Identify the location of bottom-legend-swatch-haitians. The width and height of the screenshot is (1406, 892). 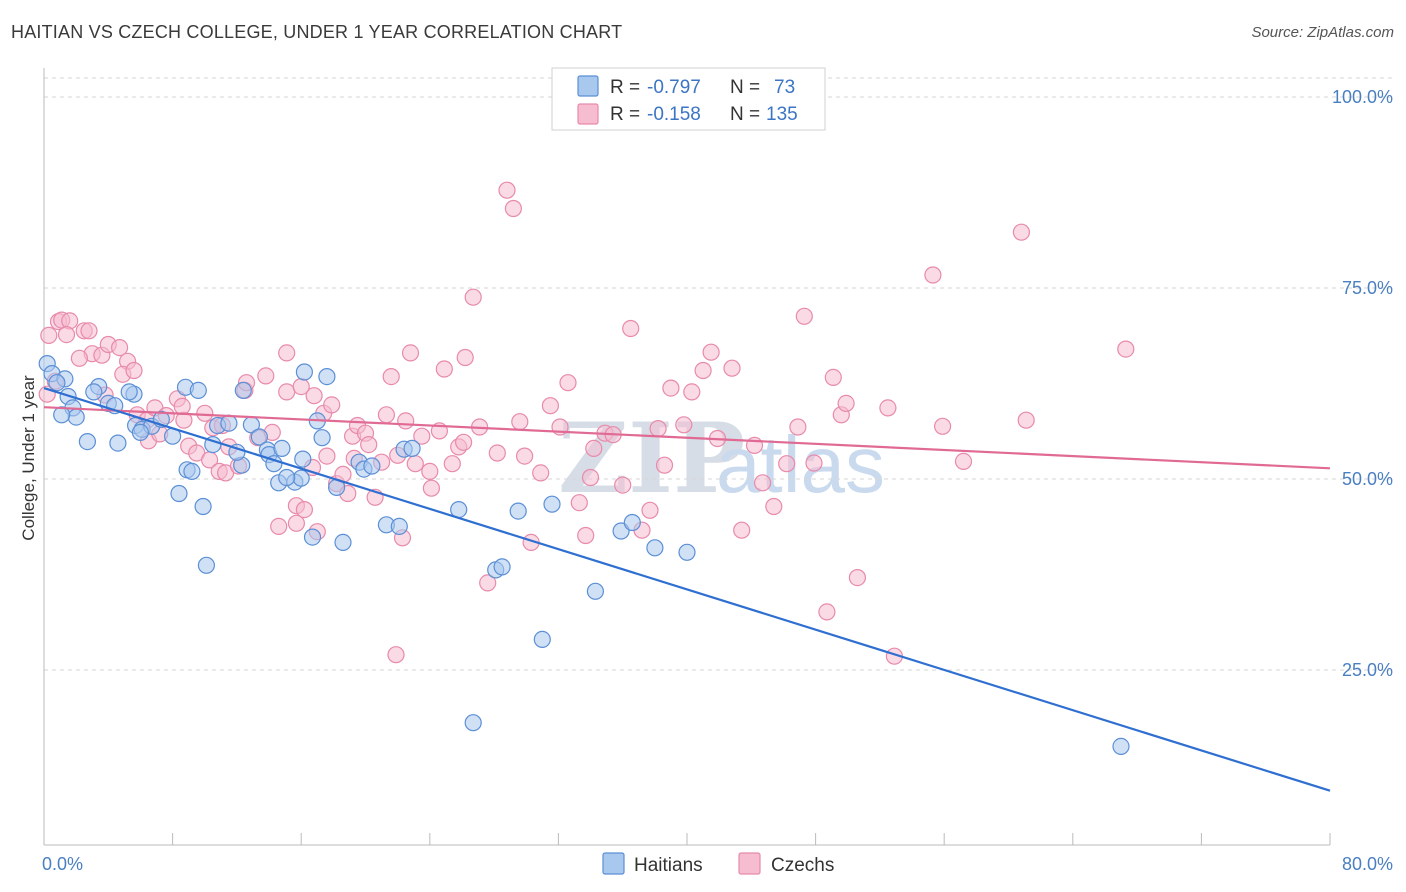
(613, 863).